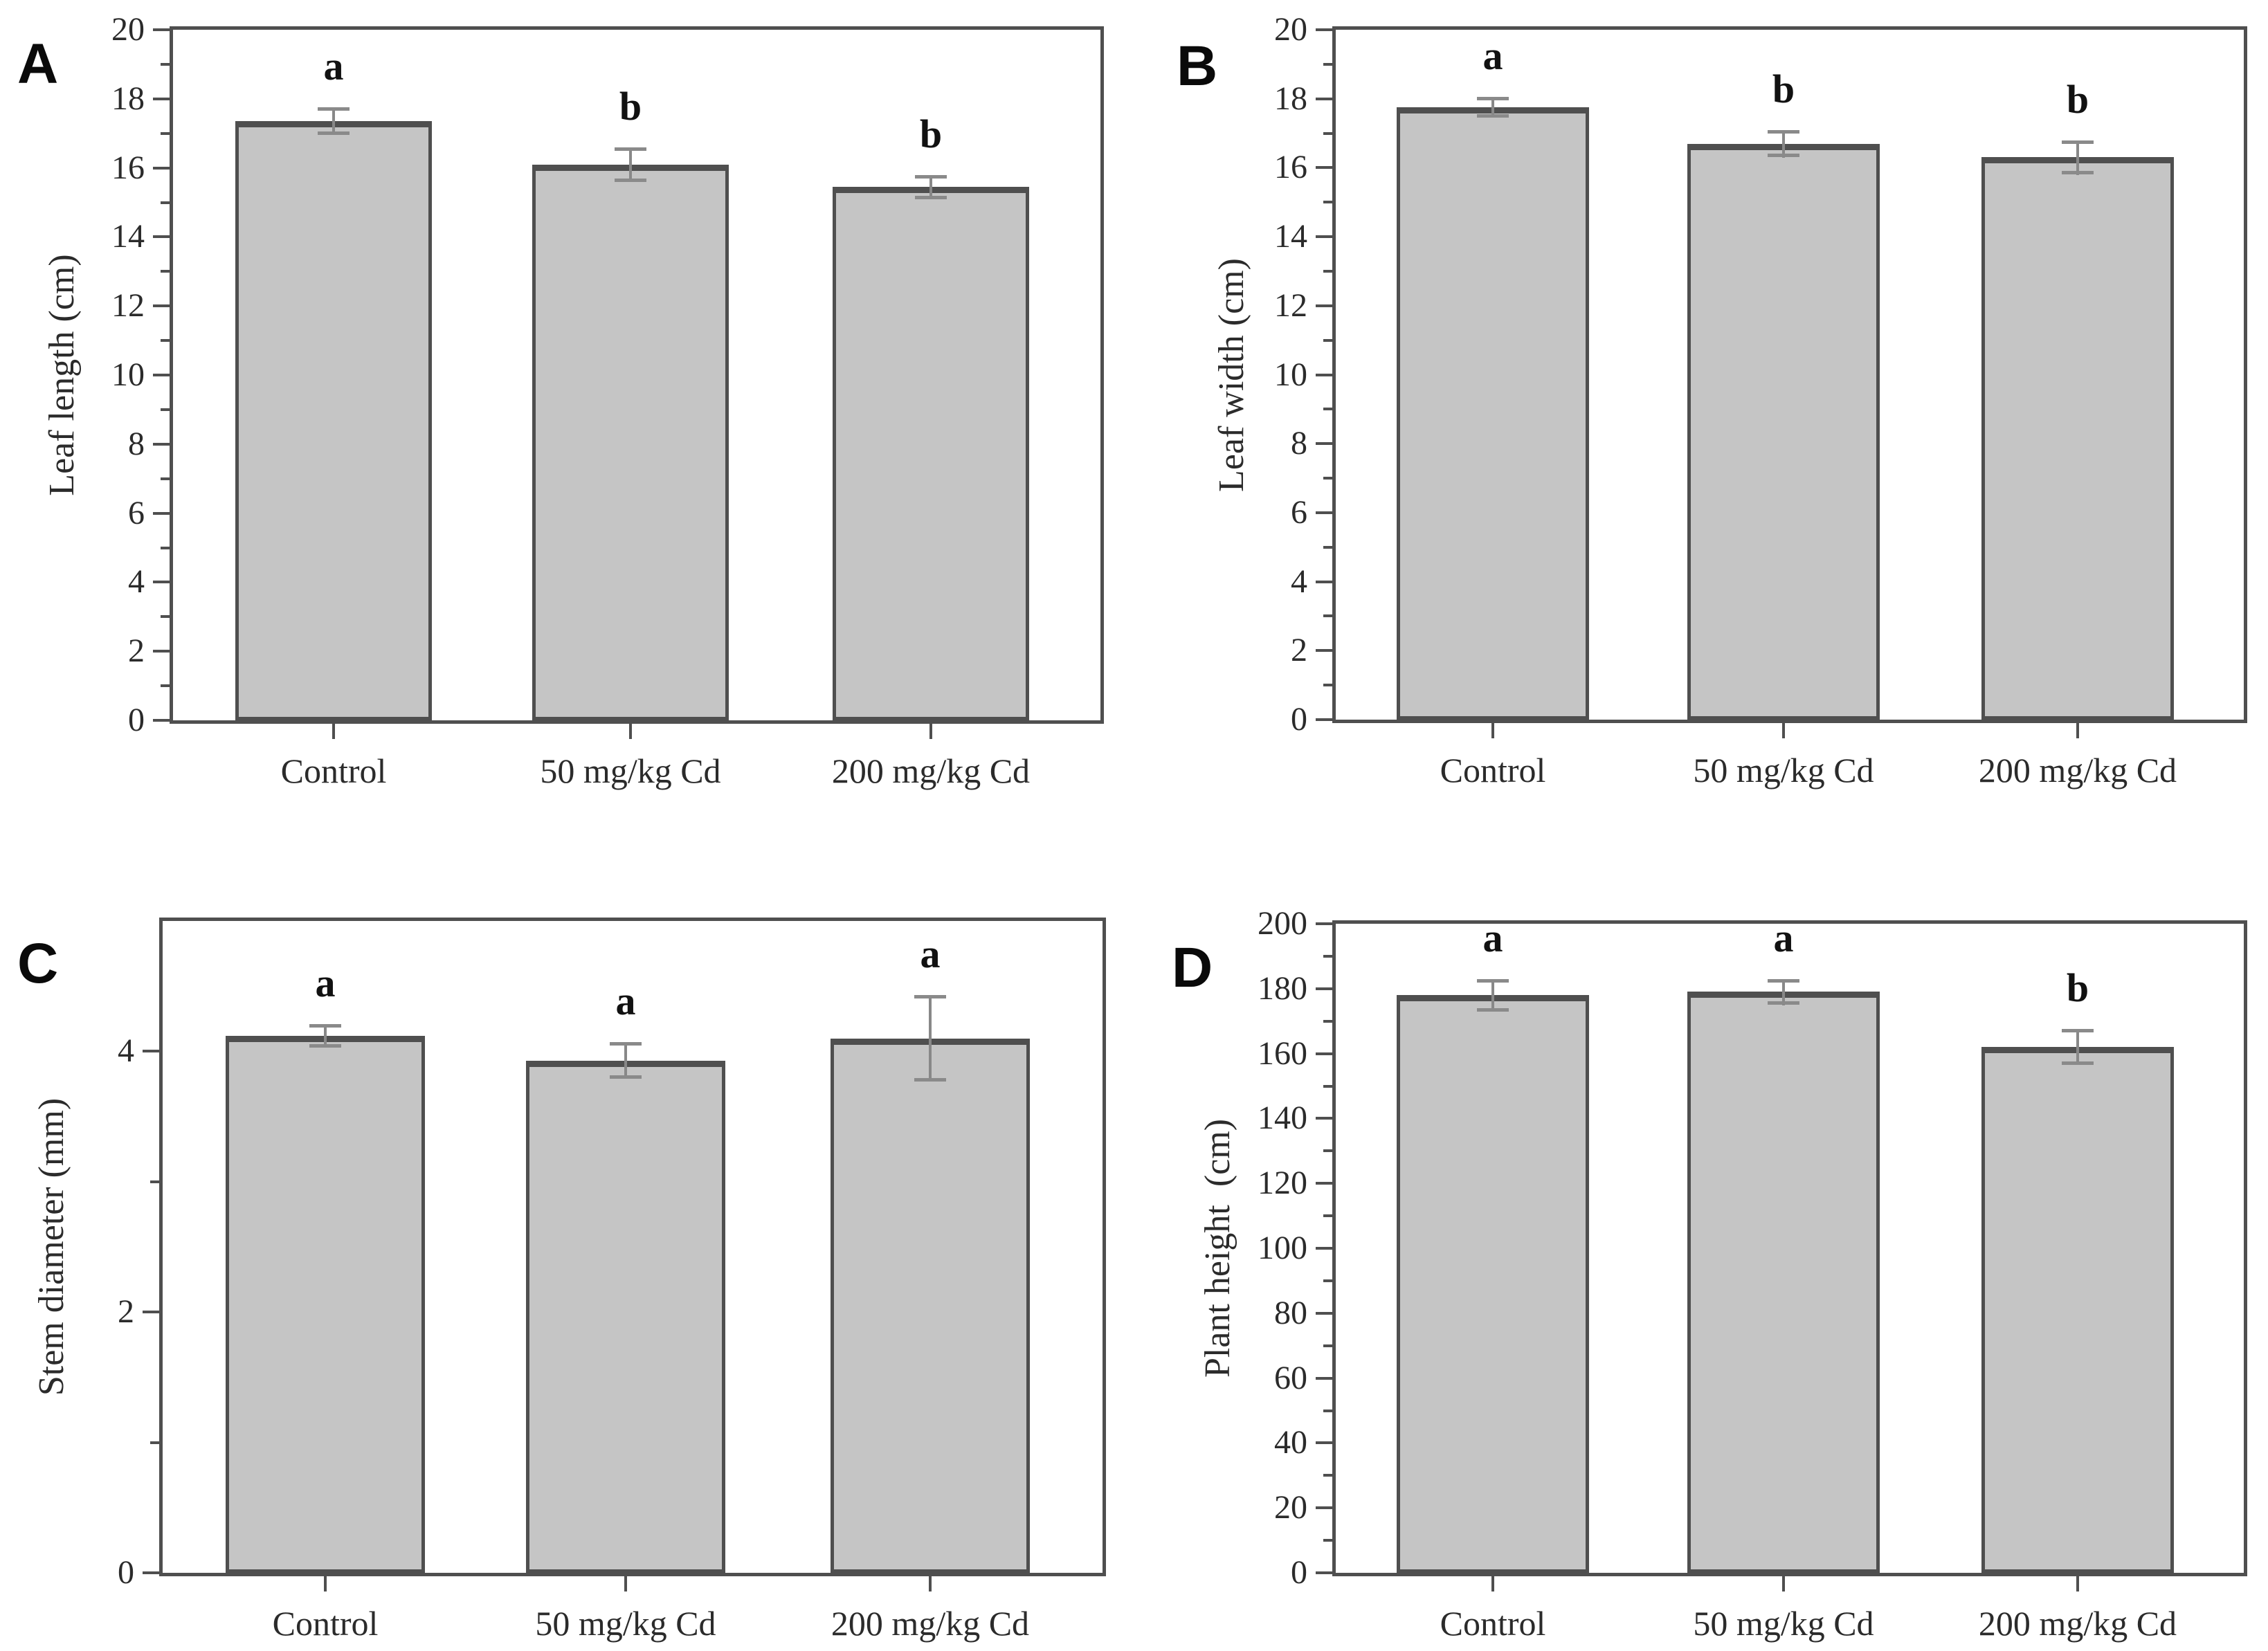 The height and width of the screenshot is (1651, 2268). Describe the element at coordinates (52, 1246) in the screenshot. I see `y-axis-title: Stem diameter (mm)` at that location.